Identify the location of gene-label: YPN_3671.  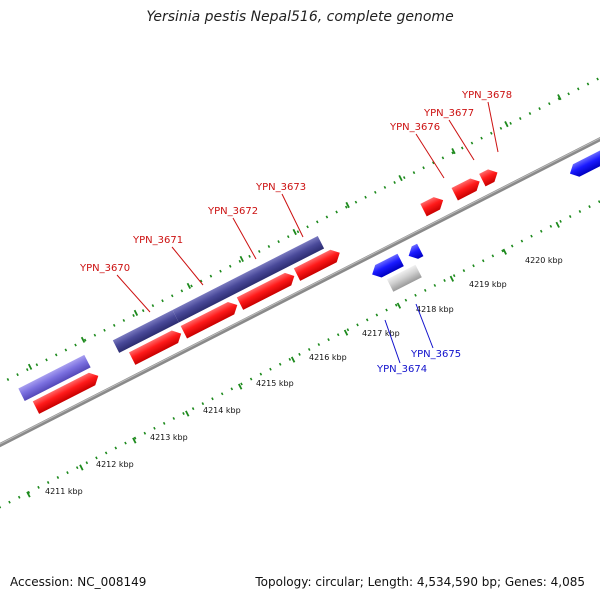
(157, 240).